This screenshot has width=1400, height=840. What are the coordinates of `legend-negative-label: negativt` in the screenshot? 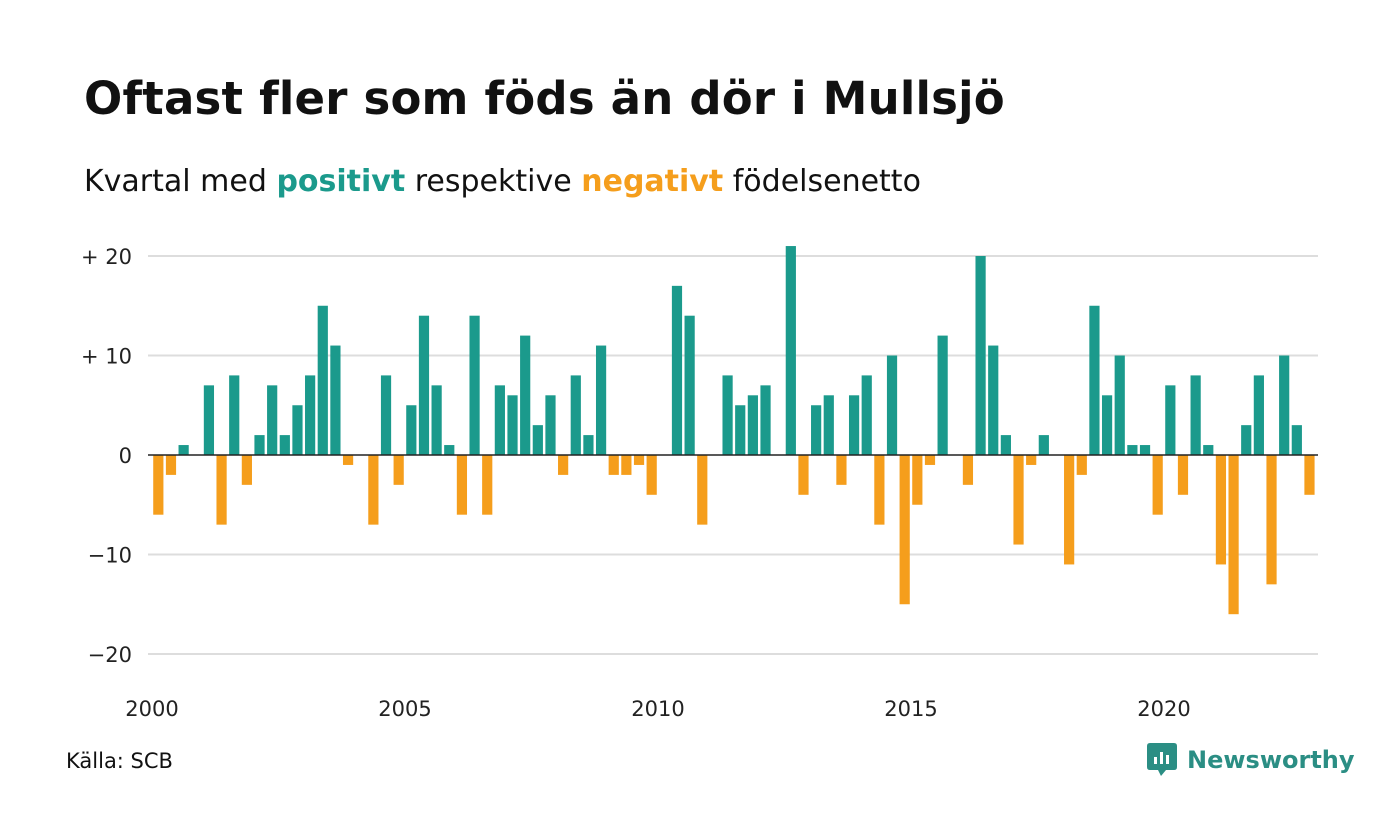 It's located at (652, 181).